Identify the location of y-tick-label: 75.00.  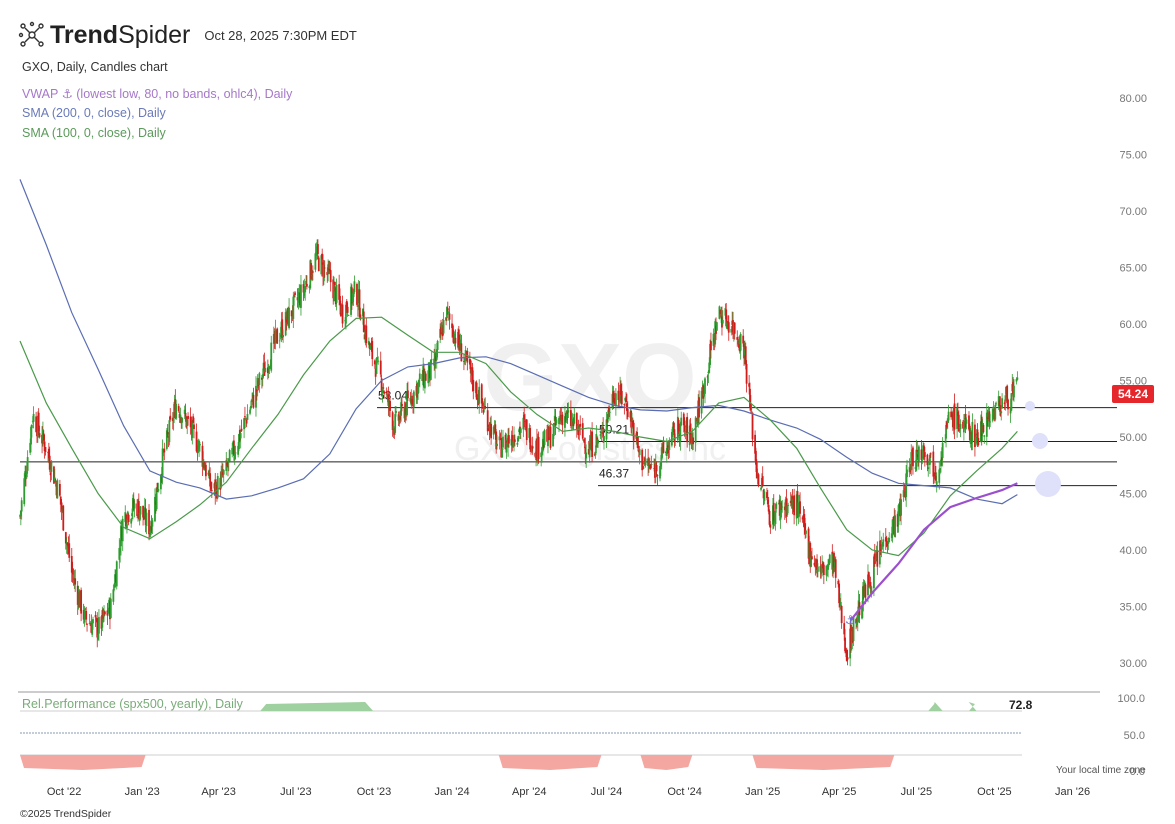
(1133, 156).